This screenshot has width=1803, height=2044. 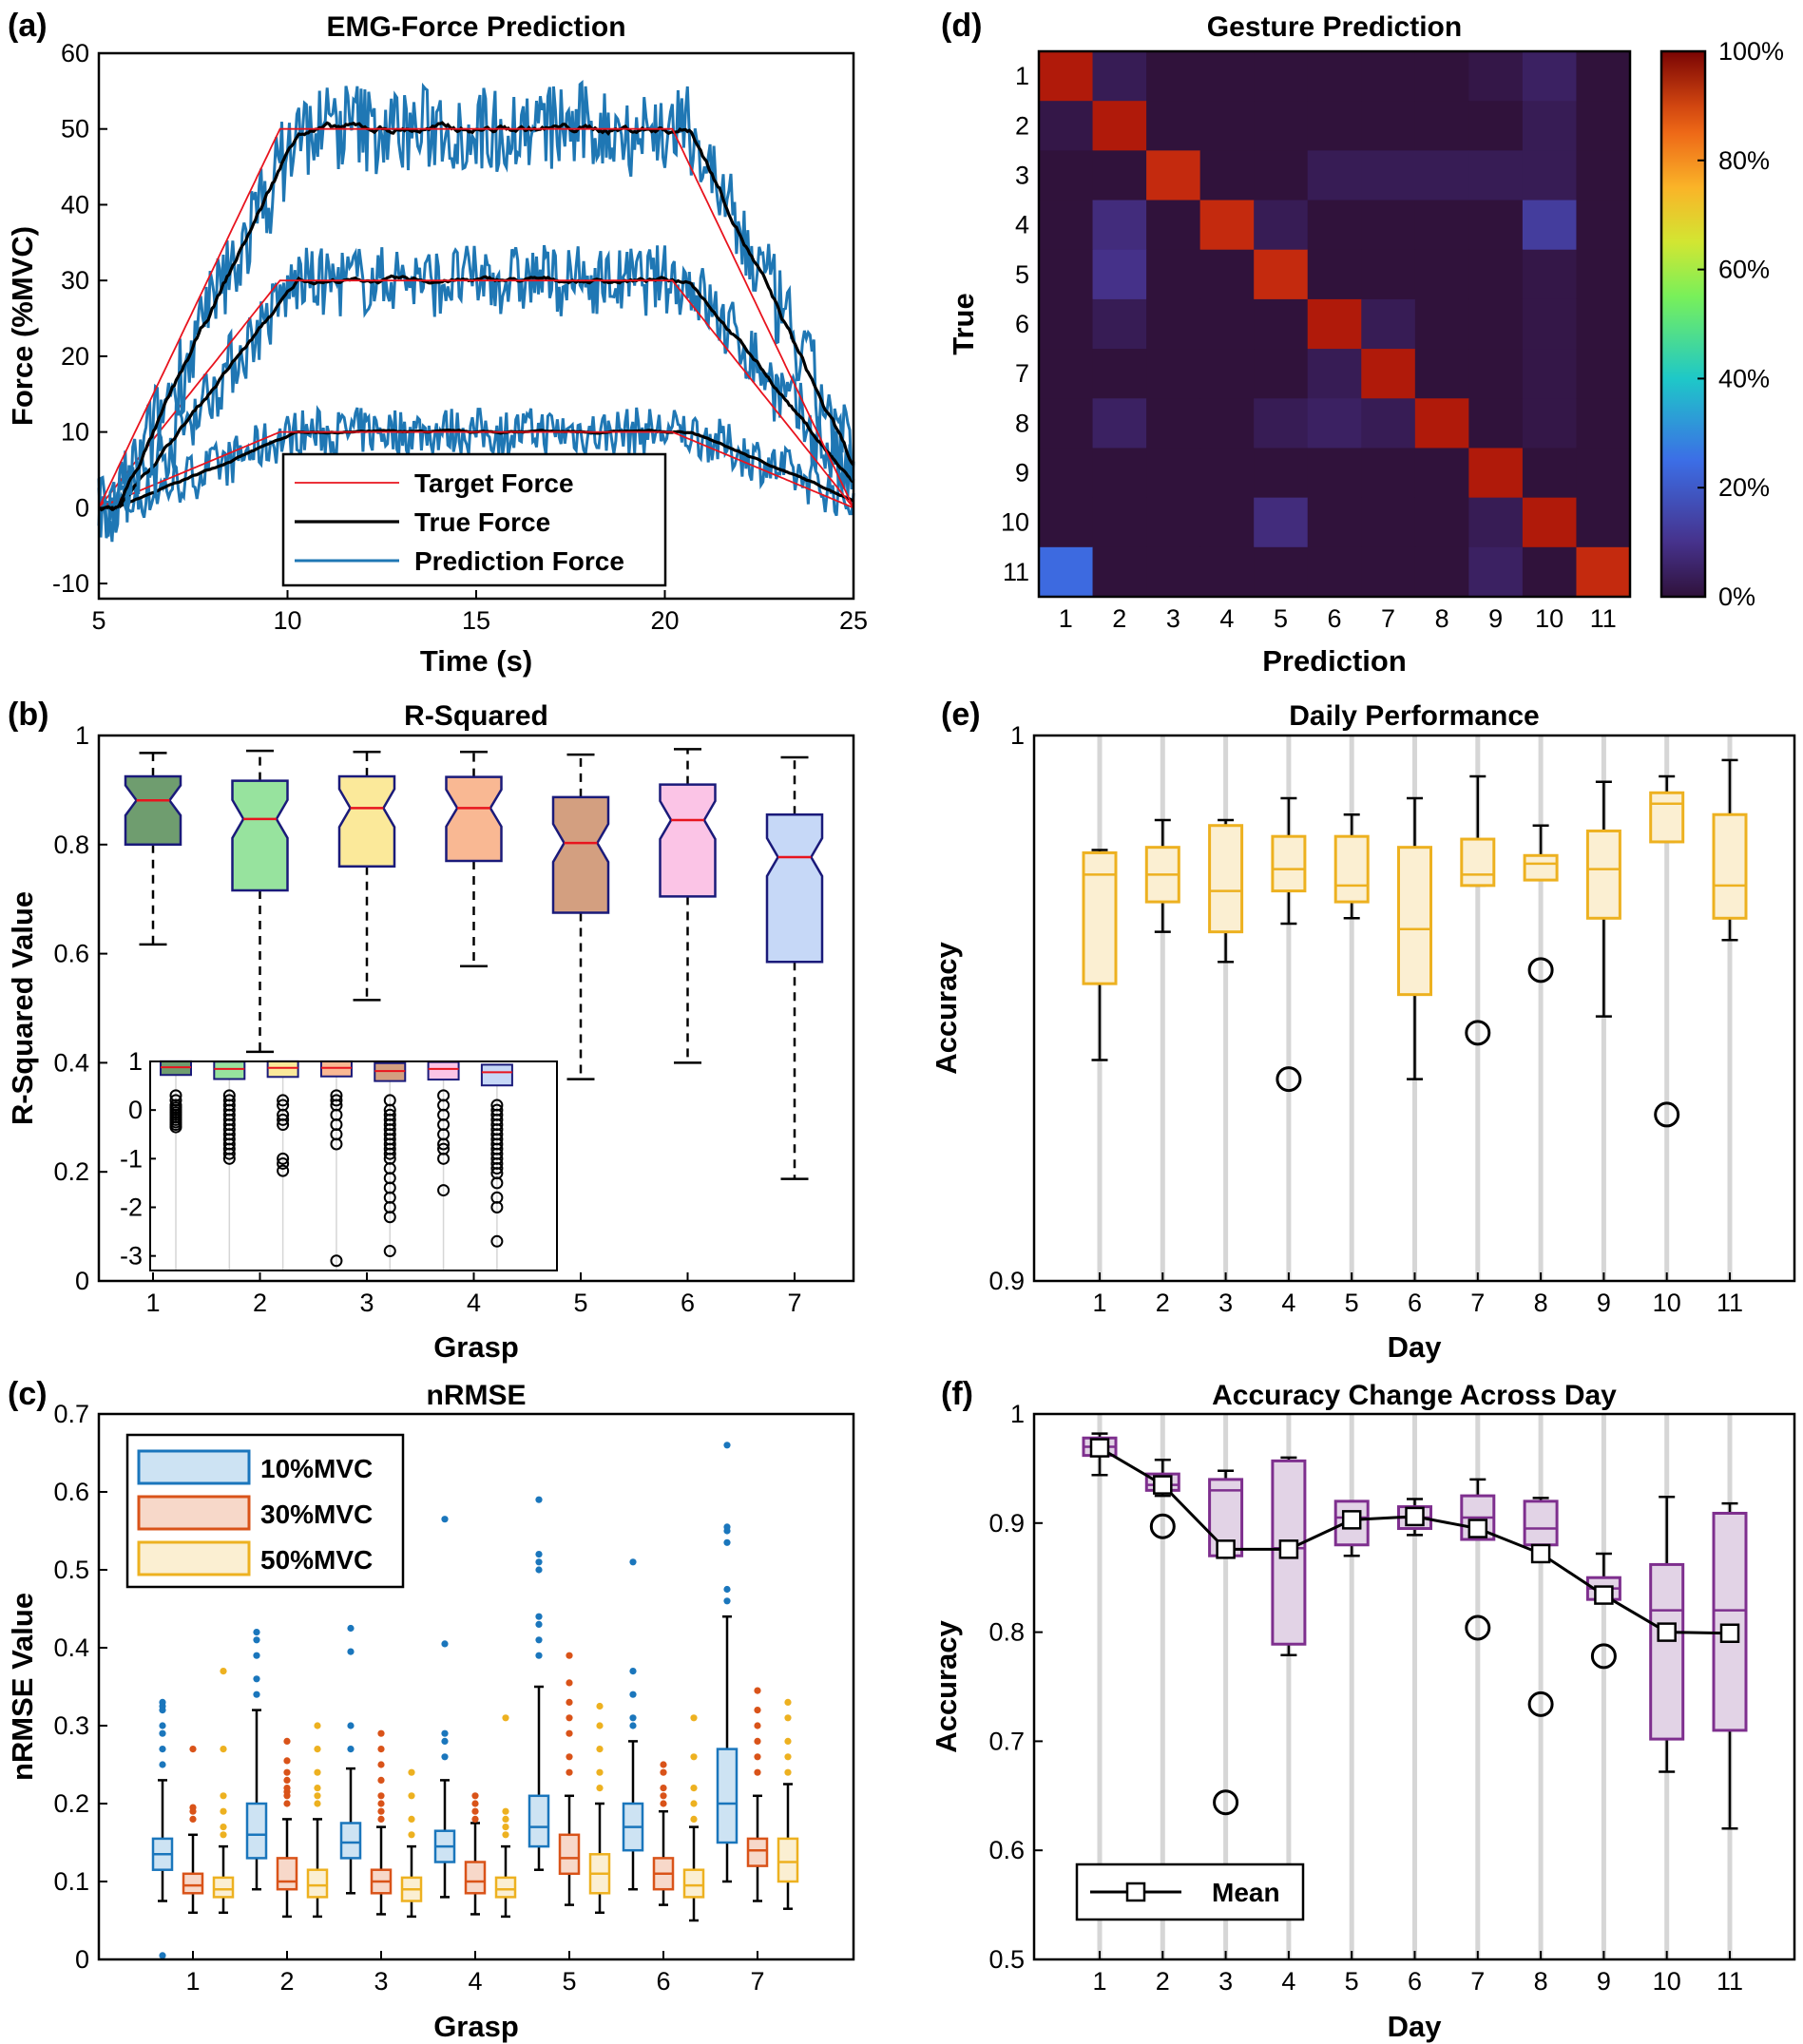 I want to click on y-axis-label: R-Squared Value, so click(x=22, y=1008).